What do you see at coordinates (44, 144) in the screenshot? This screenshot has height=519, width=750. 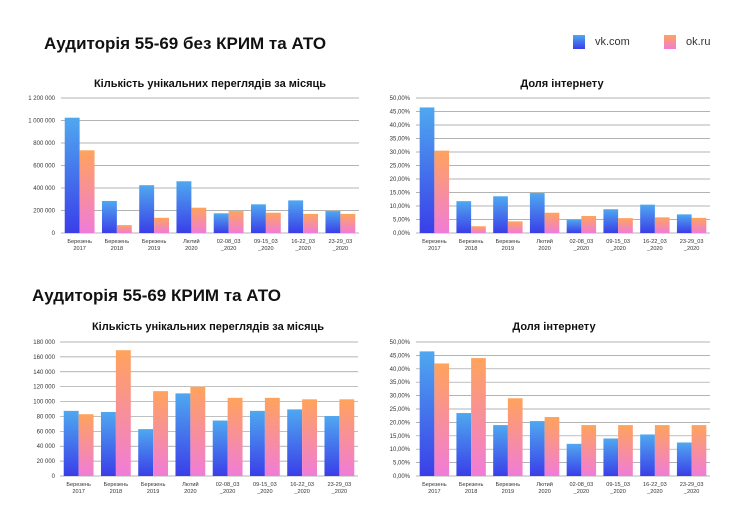 I see `y-tick-label: 800 000` at bounding box center [44, 144].